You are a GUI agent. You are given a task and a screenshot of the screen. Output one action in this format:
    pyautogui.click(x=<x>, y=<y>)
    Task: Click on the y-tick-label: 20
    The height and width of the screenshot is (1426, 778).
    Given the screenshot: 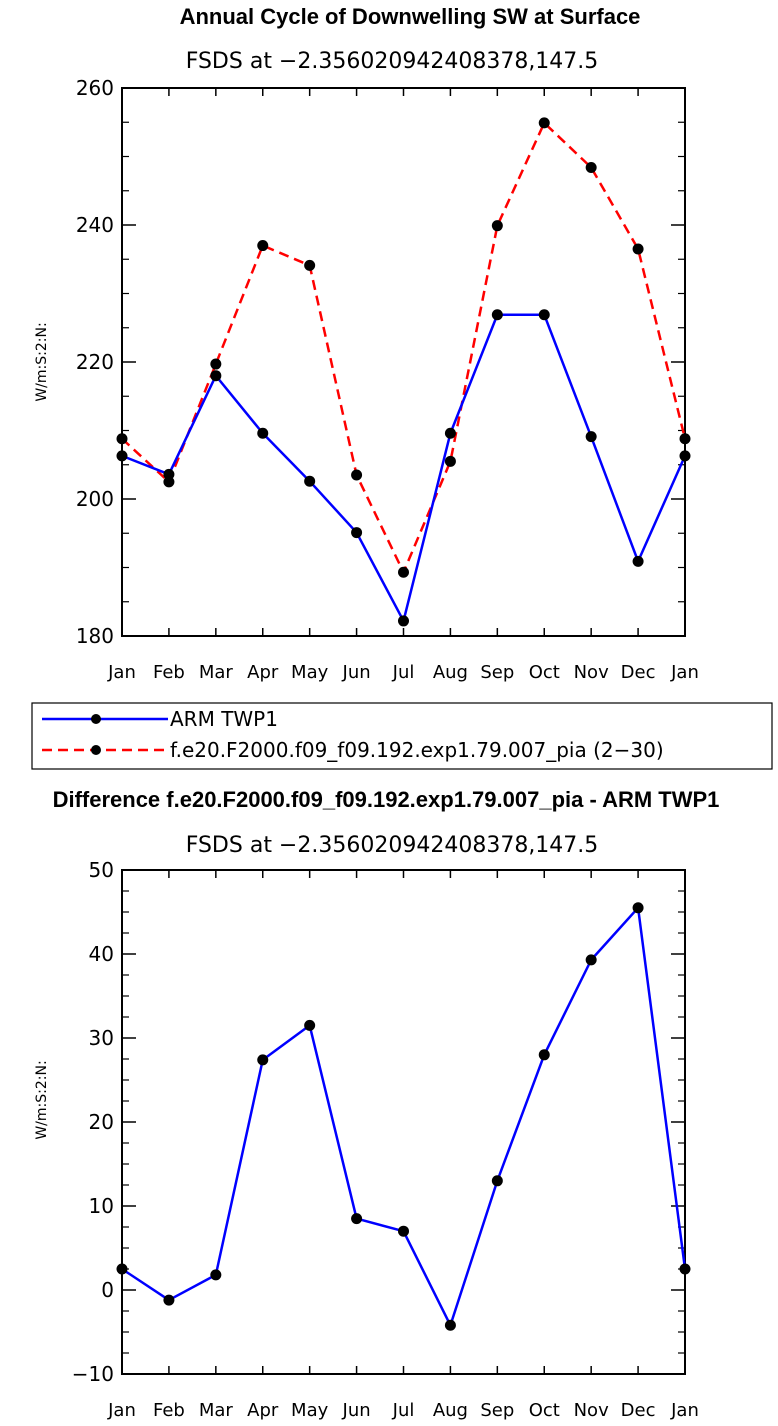 What is the action you would take?
    pyautogui.click(x=101, y=1122)
    